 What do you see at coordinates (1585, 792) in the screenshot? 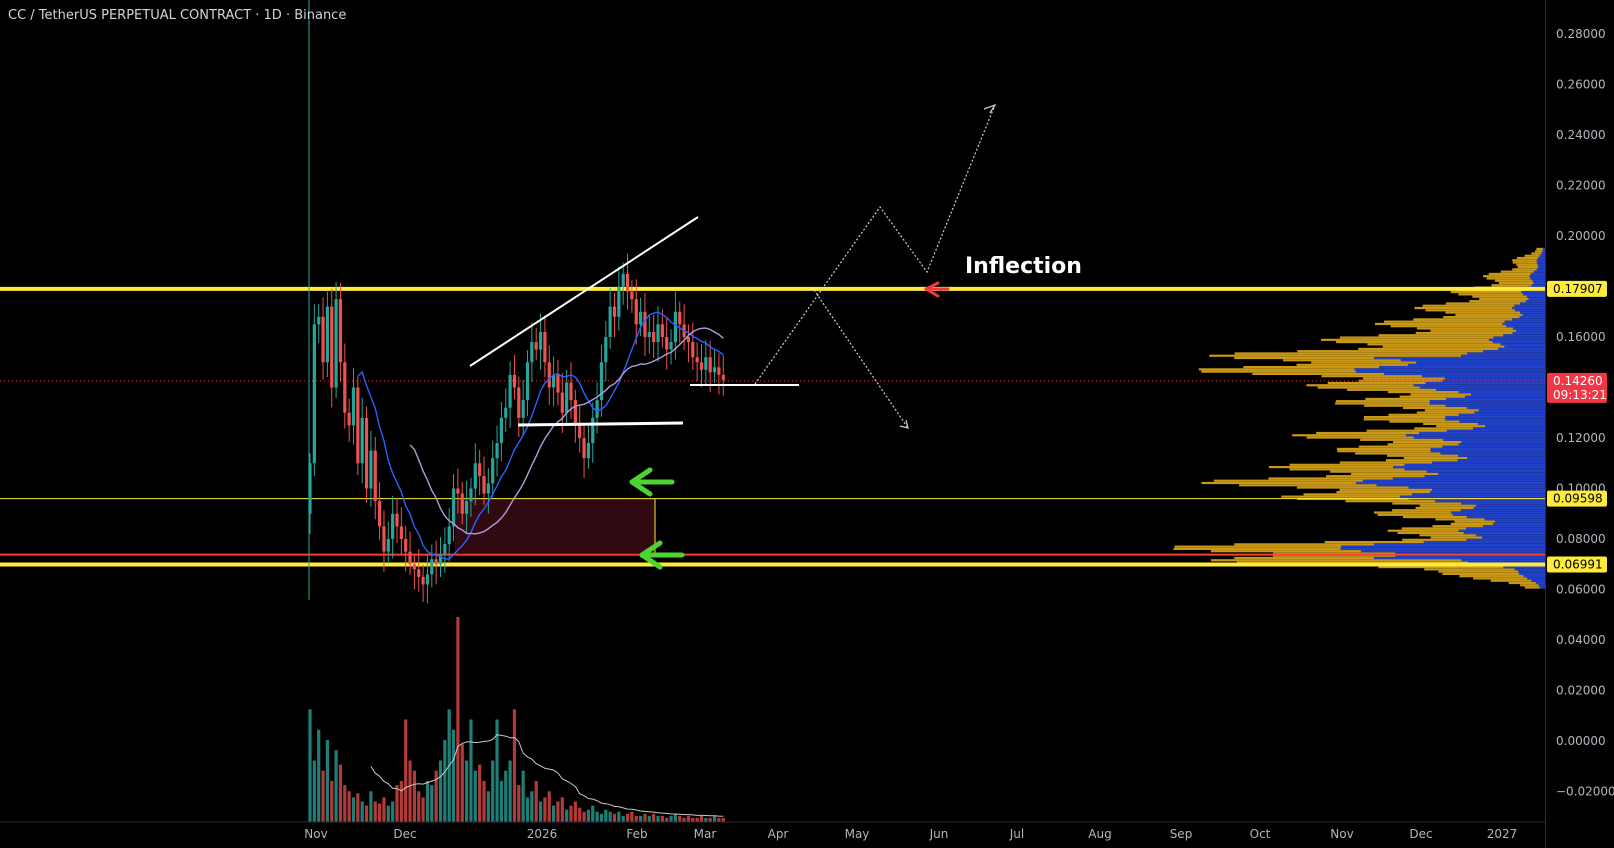
I see `price-tick-label: −0.02000` at bounding box center [1585, 792].